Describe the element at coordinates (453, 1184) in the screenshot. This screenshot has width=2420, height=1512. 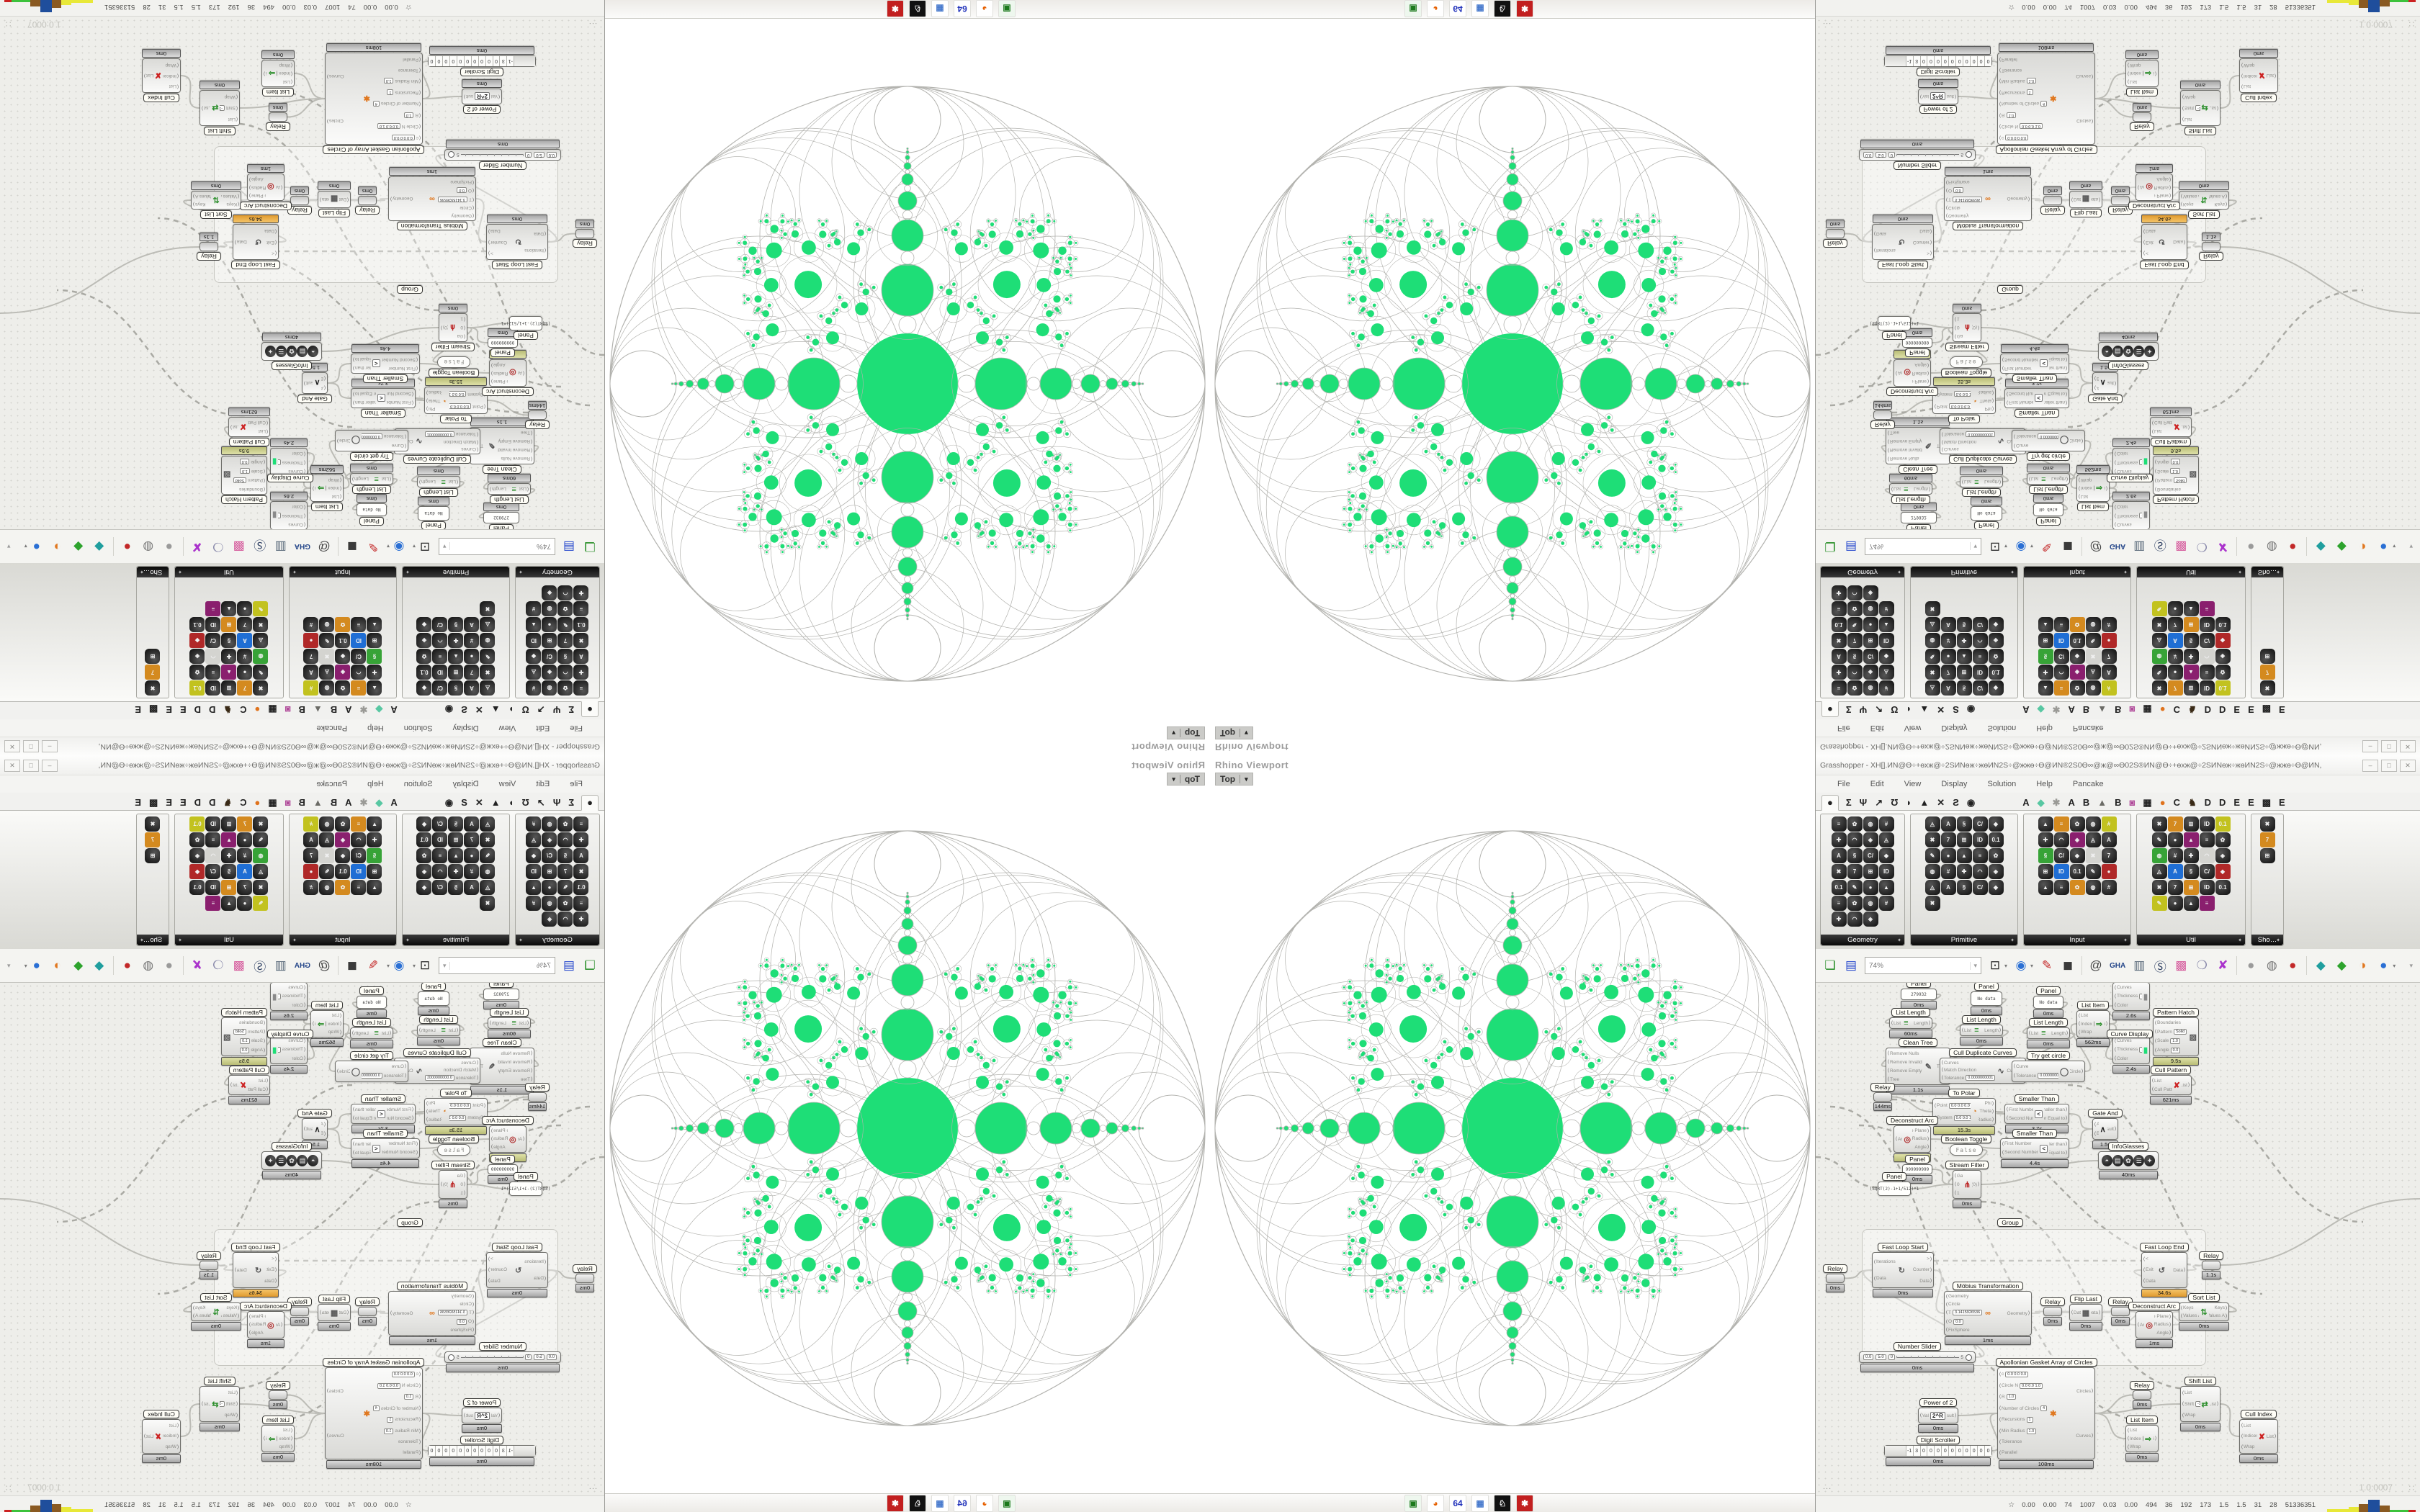
I see `node-stream-filter: Stream FilterGate01⋔S(0)0ms` at that location.